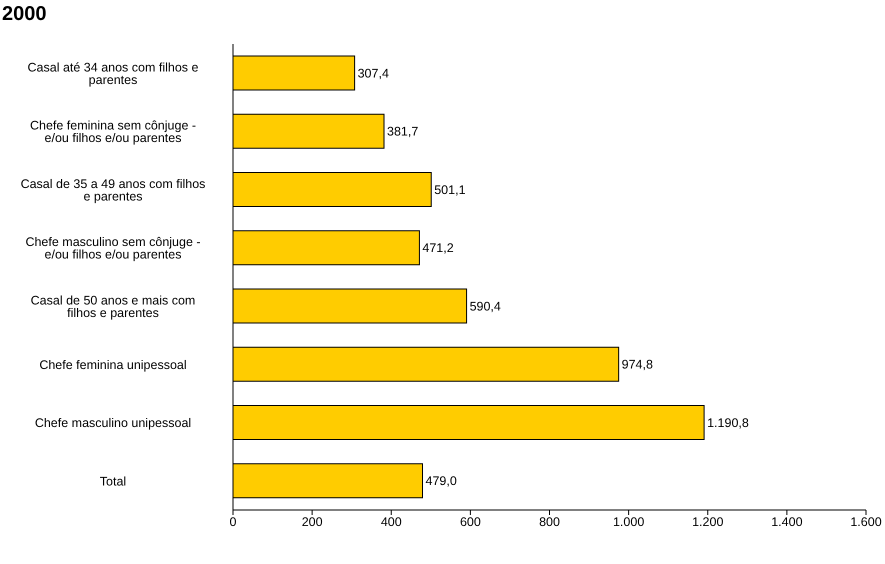 This screenshot has height=564, width=885. What do you see at coordinates (708, 521) in the screenshot?
I see `x-tick-label: 1.200` at bounding box center [708, 521].